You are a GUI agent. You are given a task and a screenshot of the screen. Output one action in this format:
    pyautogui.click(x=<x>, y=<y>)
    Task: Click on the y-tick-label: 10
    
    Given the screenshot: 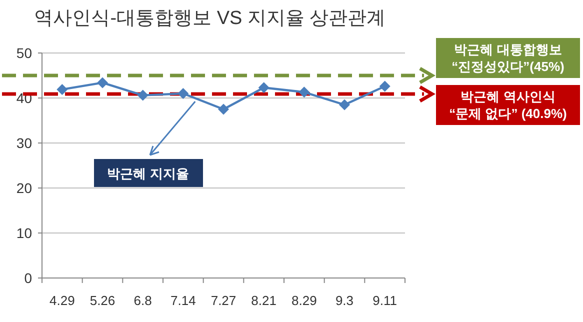 What is the action you would take?
    pyautogui.click(x=24, y=233)
    